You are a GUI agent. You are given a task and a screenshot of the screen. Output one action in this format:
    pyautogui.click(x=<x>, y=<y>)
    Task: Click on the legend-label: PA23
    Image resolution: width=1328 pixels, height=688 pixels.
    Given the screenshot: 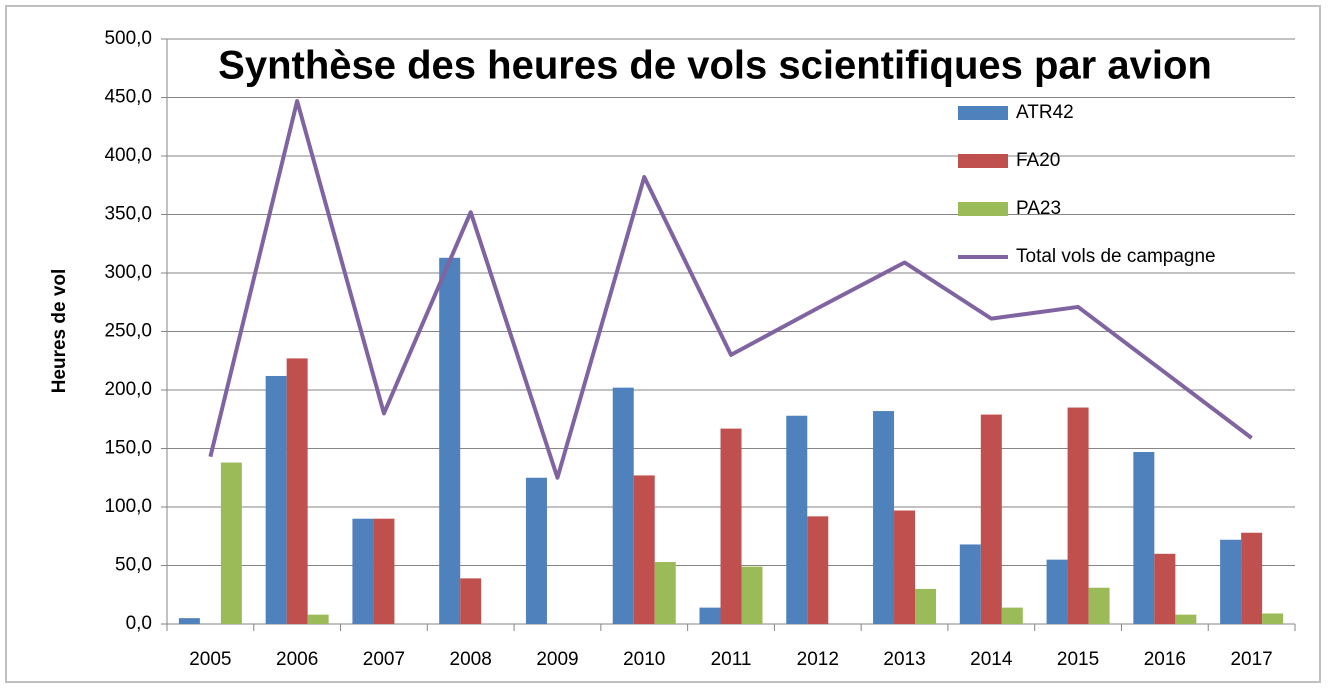 What is the action you would take?
    pyautogui.click(x=1038, y=208)
    